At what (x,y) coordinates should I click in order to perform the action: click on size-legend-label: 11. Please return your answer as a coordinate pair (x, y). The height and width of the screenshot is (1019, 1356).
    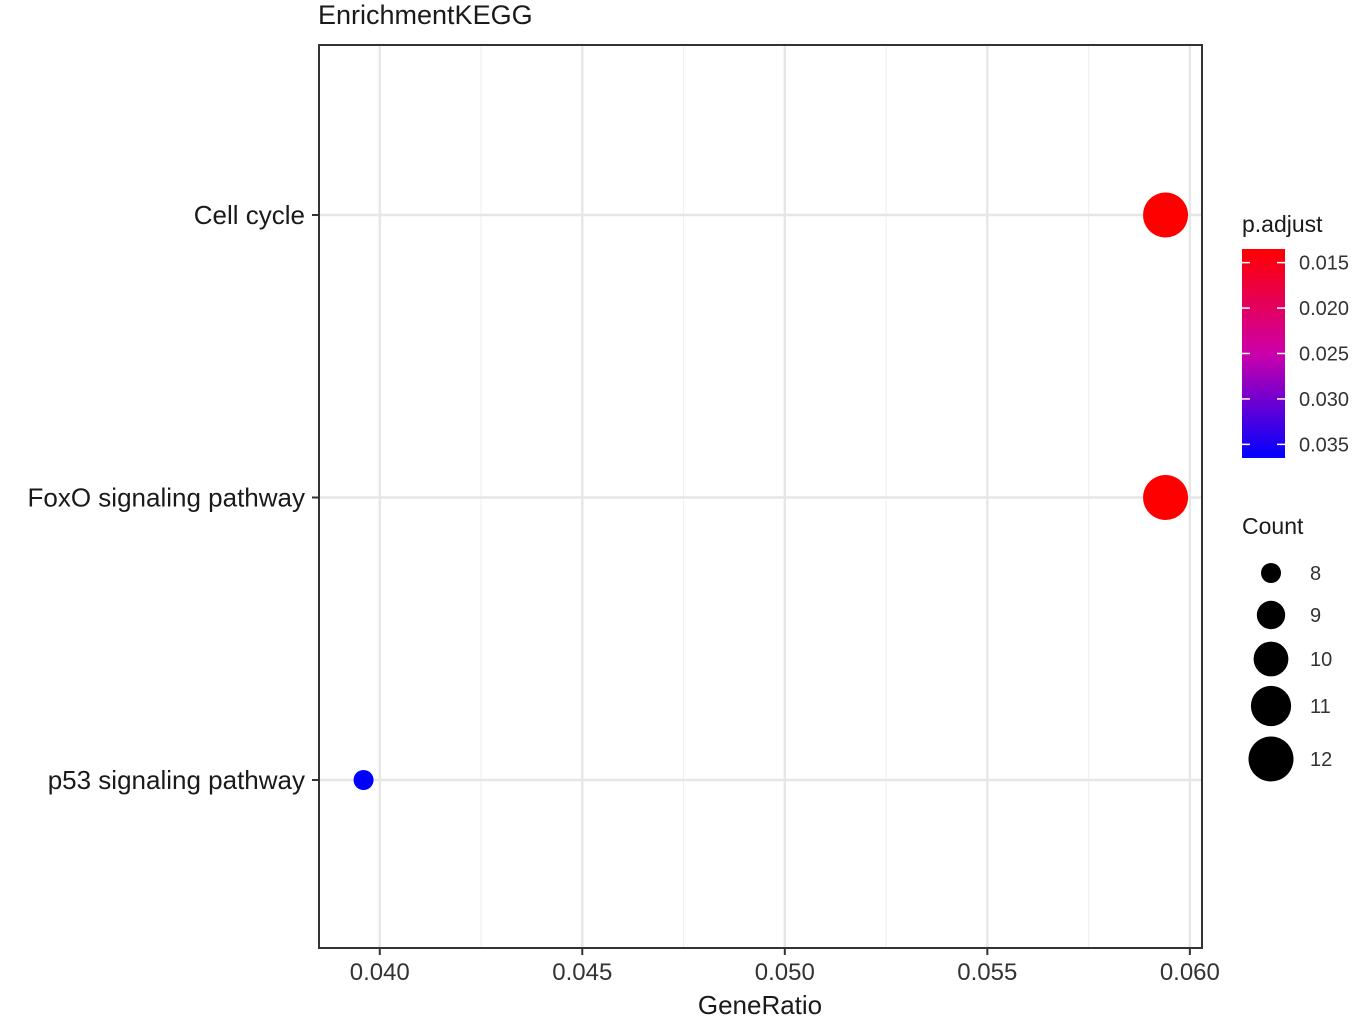
    Looking at the image, I should click on (1320, 707).